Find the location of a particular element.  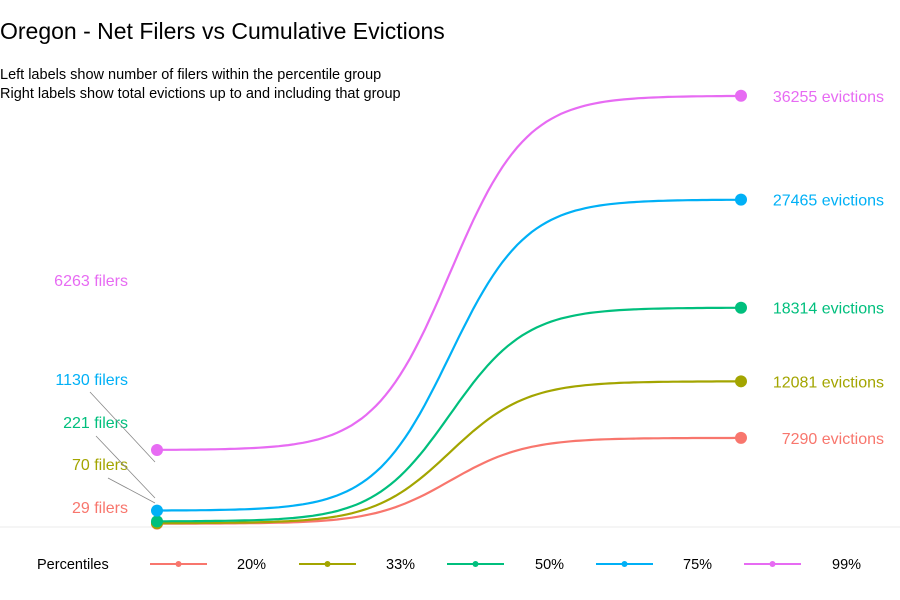

right-label-pct-99: 36255 evictions is located at coordinates (828, 97).